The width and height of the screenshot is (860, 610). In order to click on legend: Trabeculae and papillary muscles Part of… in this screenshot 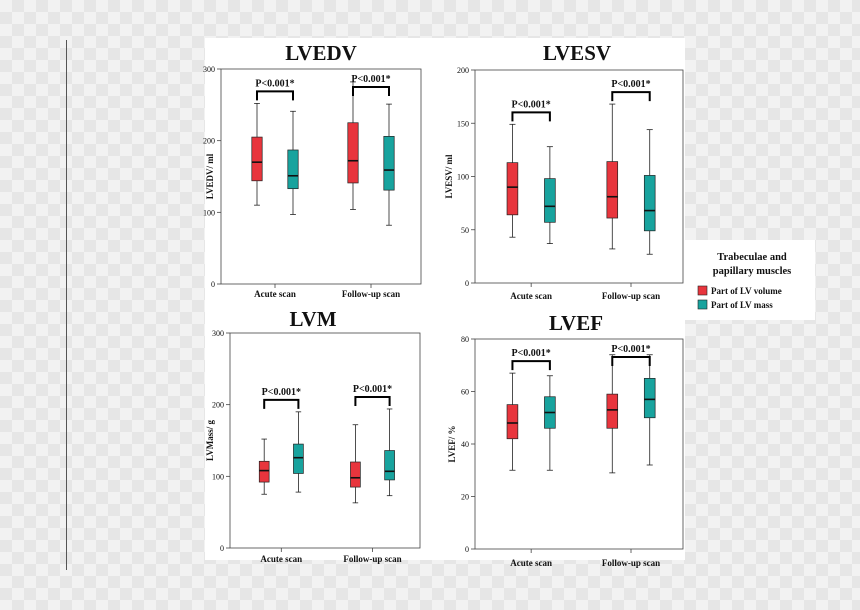, I will do `click(744, 281)`.